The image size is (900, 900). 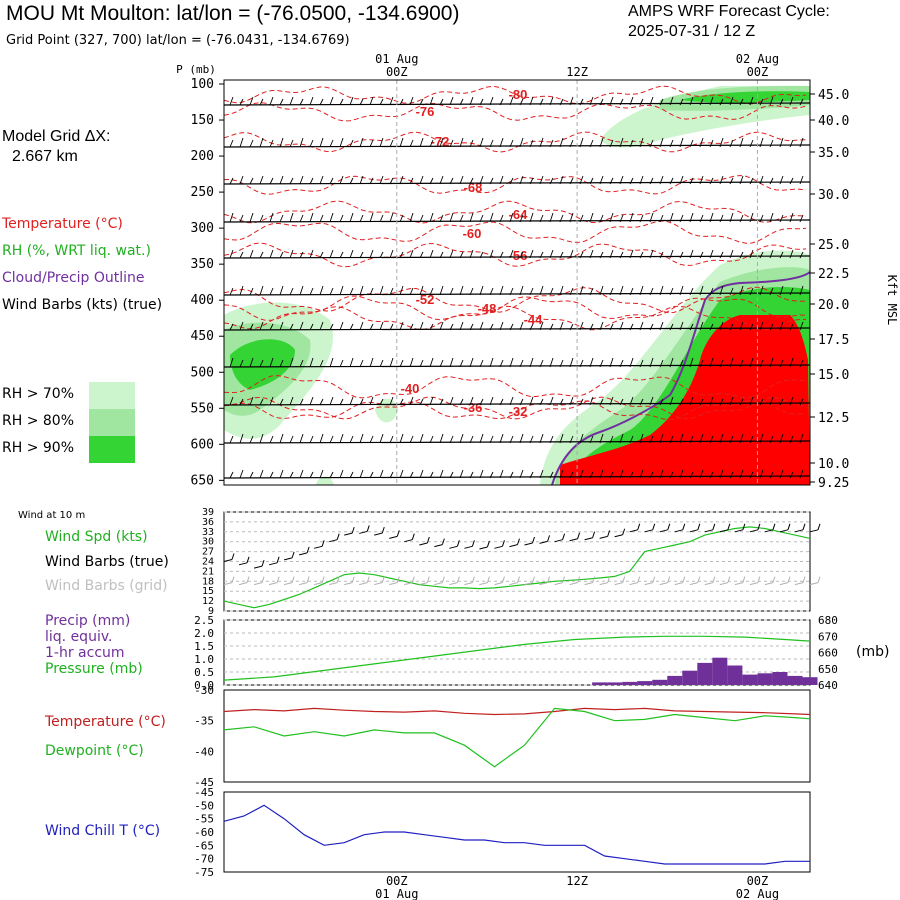 What do you see at coordinates (202, 372) in the screenshot?
I see `xs-ytick-label: 500` at bounding box center [202, 372].